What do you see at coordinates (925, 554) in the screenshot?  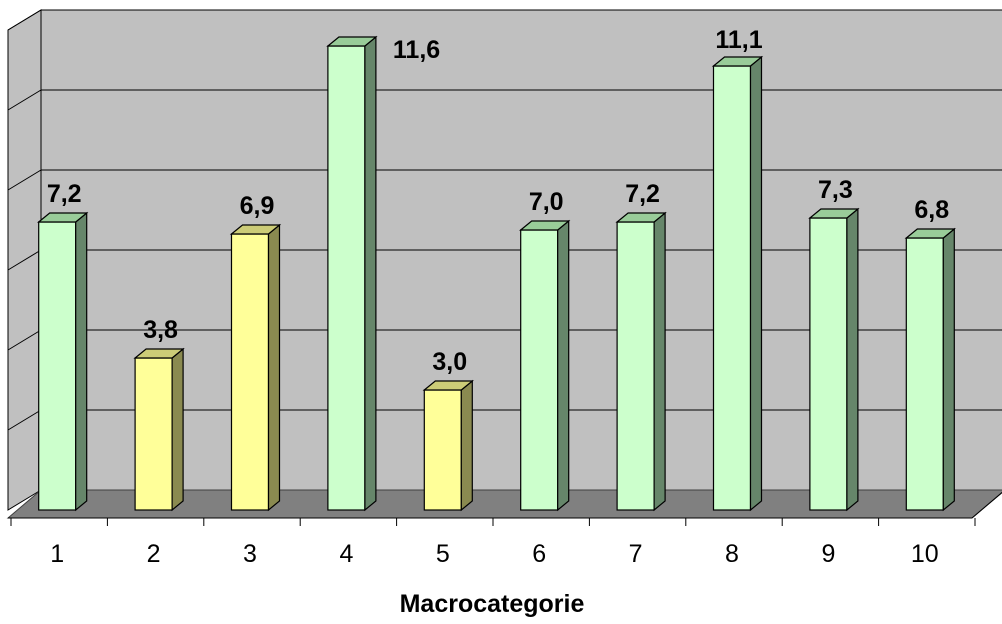 I see `x-tick-label: 10` at bounding box center [925, 554].